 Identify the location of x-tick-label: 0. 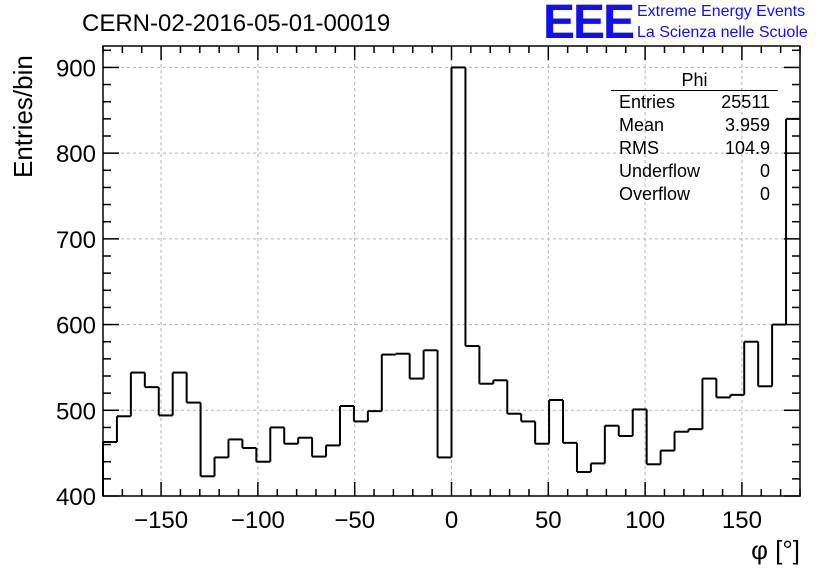
(451, 520).